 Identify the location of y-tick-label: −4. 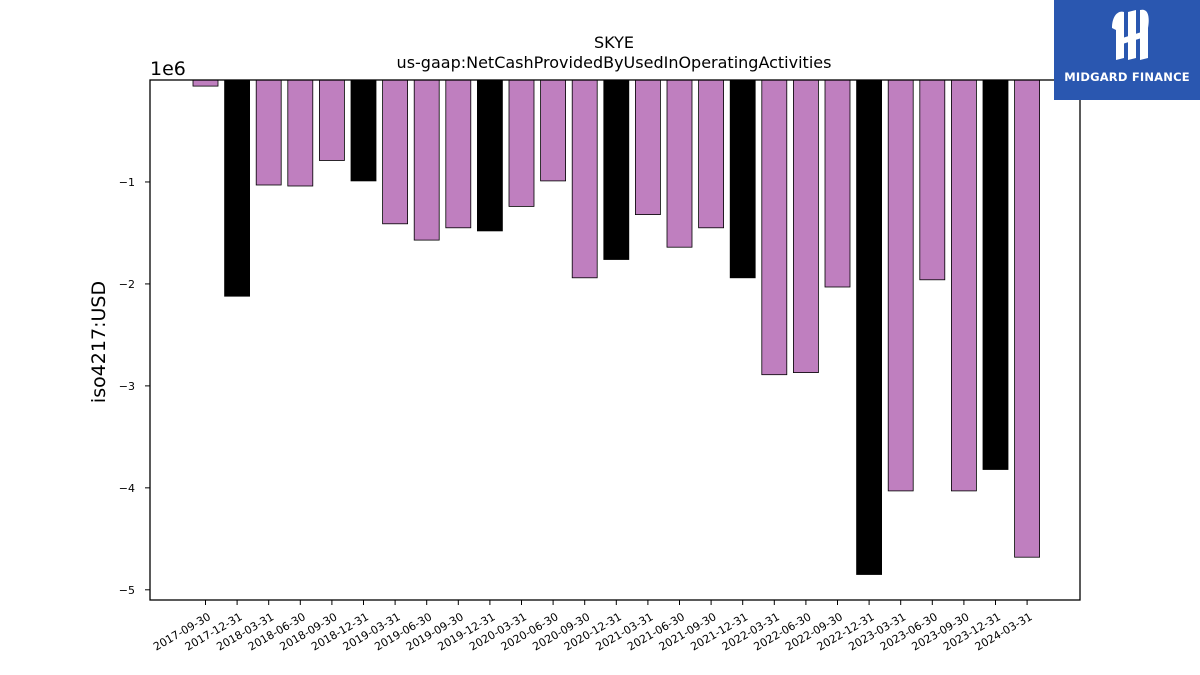
(127, 488).